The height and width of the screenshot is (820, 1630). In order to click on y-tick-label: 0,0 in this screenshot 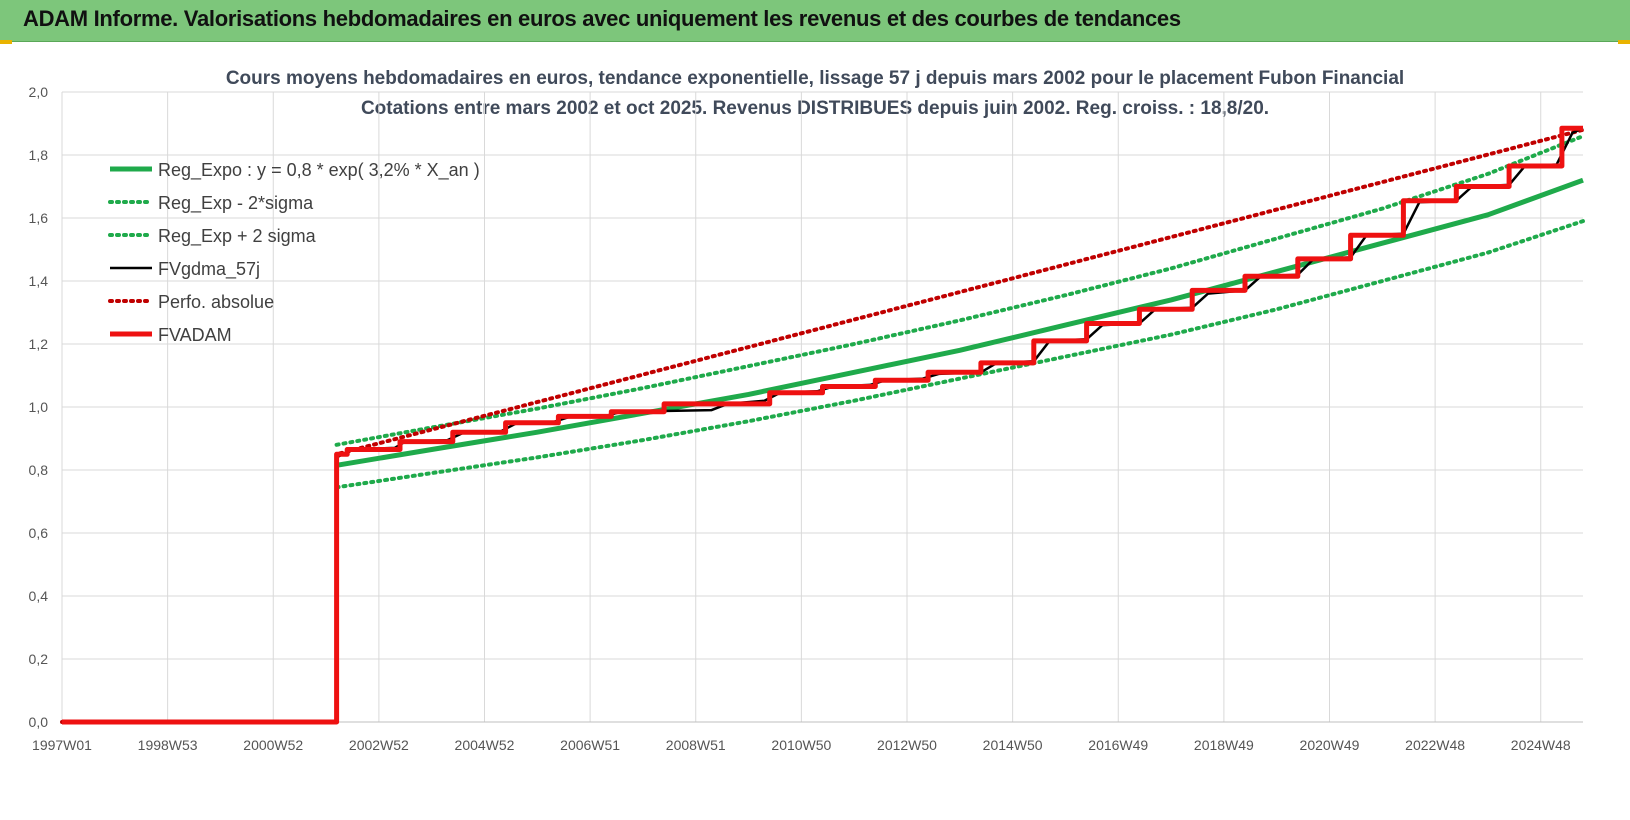, I will do `click(39, 722)`.